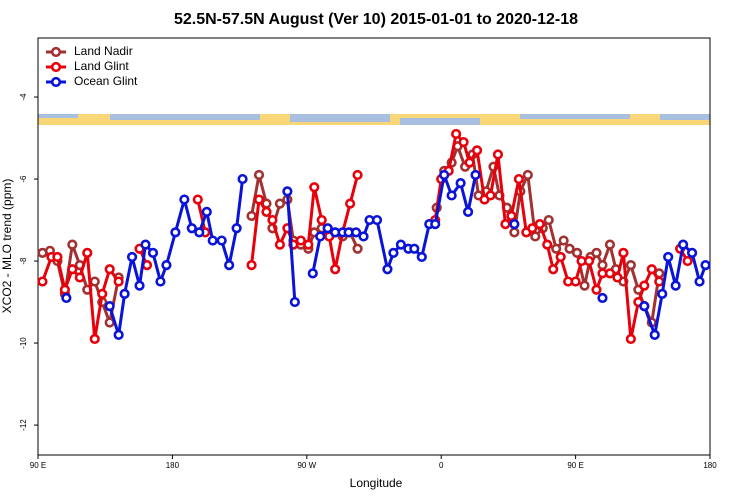  Describe the element at coordinates (441, 465) in the screenshot. I see `x-tick-label: 0` at that location.